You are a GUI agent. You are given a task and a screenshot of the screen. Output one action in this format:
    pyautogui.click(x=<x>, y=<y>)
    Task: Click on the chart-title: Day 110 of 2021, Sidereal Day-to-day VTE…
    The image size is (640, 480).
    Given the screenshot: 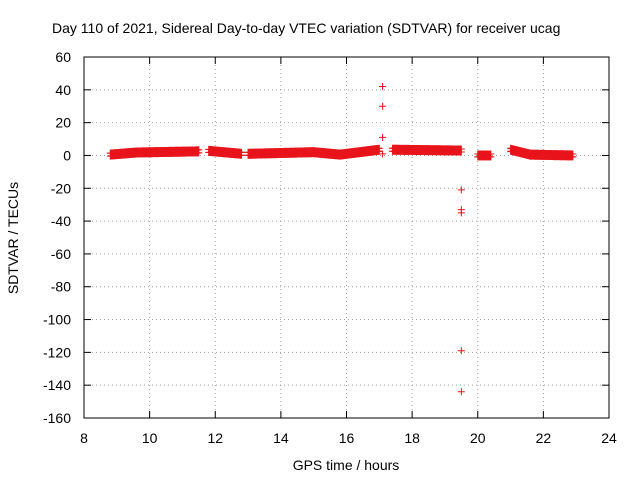 What is the action you would take?
    pyautogui.click(x=306, y=28)
    